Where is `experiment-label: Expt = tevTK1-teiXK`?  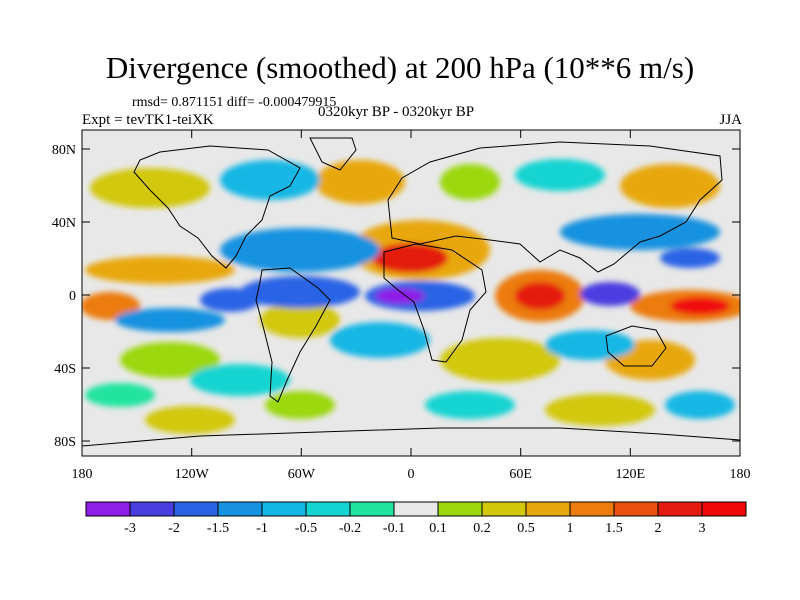
experiment-label: Expt = tevTK1-teiXK is located at coordinates (148, 120).